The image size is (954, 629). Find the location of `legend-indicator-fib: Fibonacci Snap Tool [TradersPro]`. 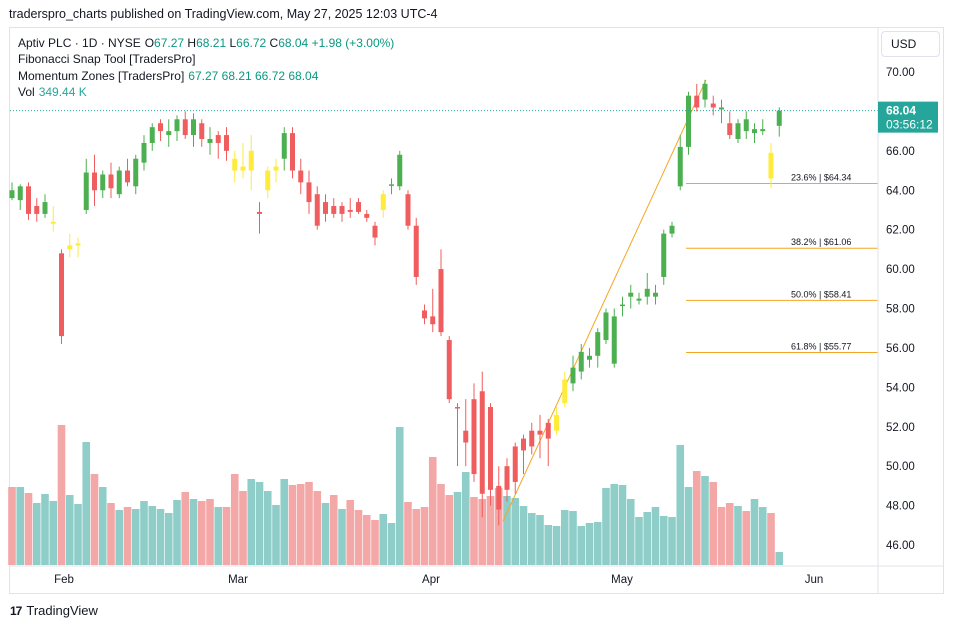

legend-indicator-fib: Fibonacci Snap Tool [TradersPro] is located at coordinates (206, 59).